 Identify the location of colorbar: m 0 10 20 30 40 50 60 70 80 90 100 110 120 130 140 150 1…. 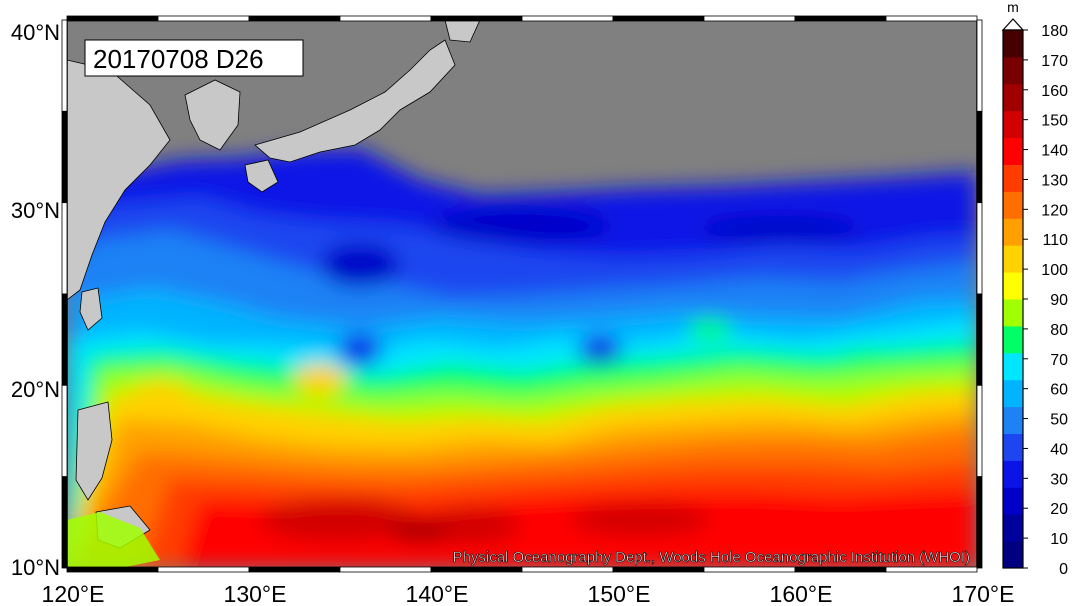
(1034, 289).